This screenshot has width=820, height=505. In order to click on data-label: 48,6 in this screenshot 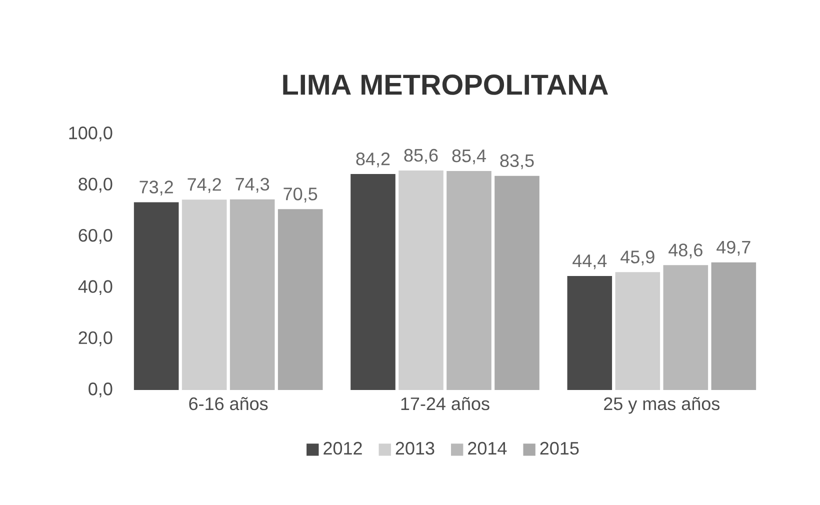, I will do `click(685, 251)`.